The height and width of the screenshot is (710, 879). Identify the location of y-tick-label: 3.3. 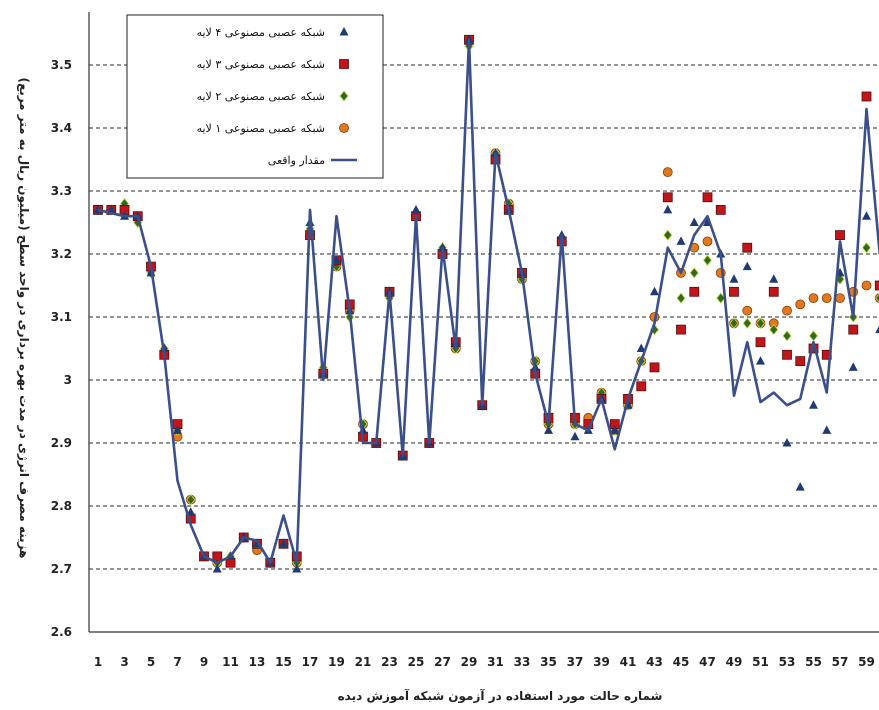
(61, 191).